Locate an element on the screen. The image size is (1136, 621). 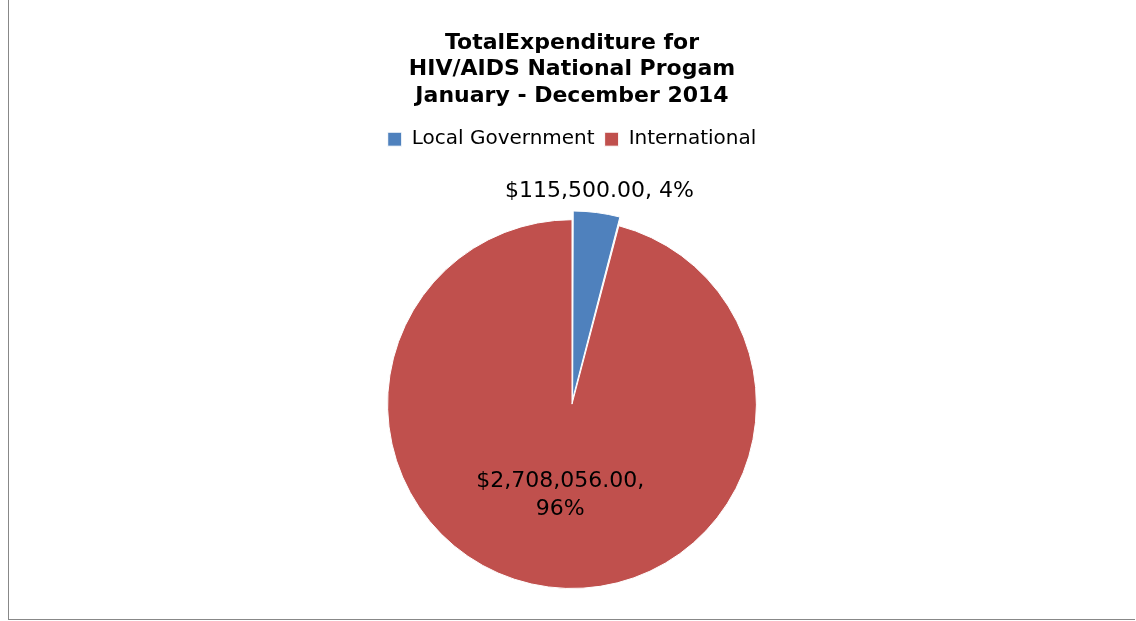
data-label: $115,500.00, 4% is located at coordinates (599, 190).